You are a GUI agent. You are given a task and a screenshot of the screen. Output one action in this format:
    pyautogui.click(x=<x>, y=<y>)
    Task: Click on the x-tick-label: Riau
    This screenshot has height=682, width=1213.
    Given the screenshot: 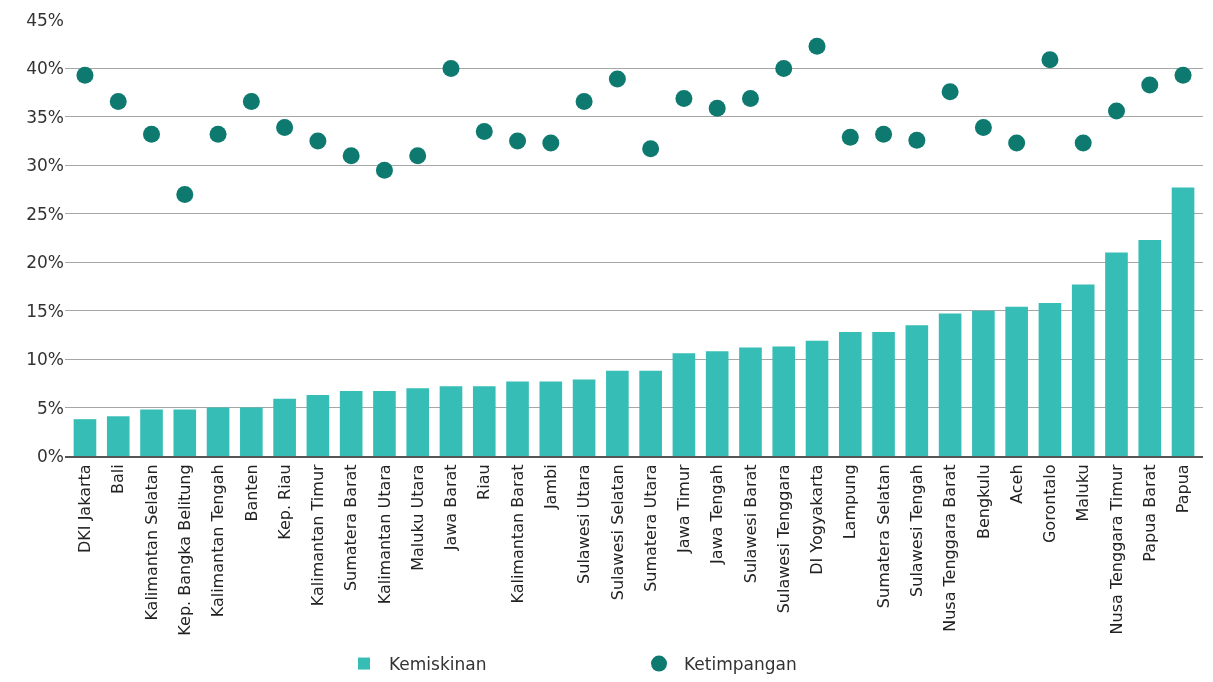 What is the action you would take?
    pyautogui.click(x=484, y=482)
    